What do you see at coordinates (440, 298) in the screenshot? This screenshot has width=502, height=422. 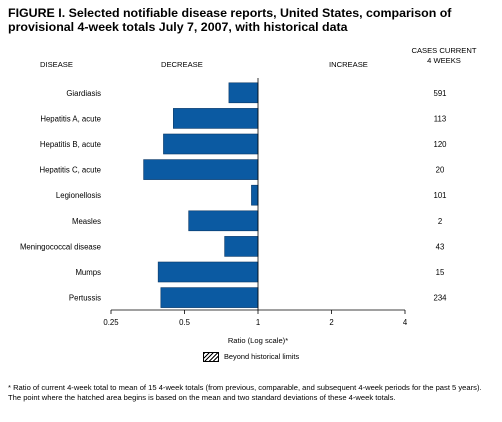 I see `cases-value: 234` at bounding box center [440, 298].